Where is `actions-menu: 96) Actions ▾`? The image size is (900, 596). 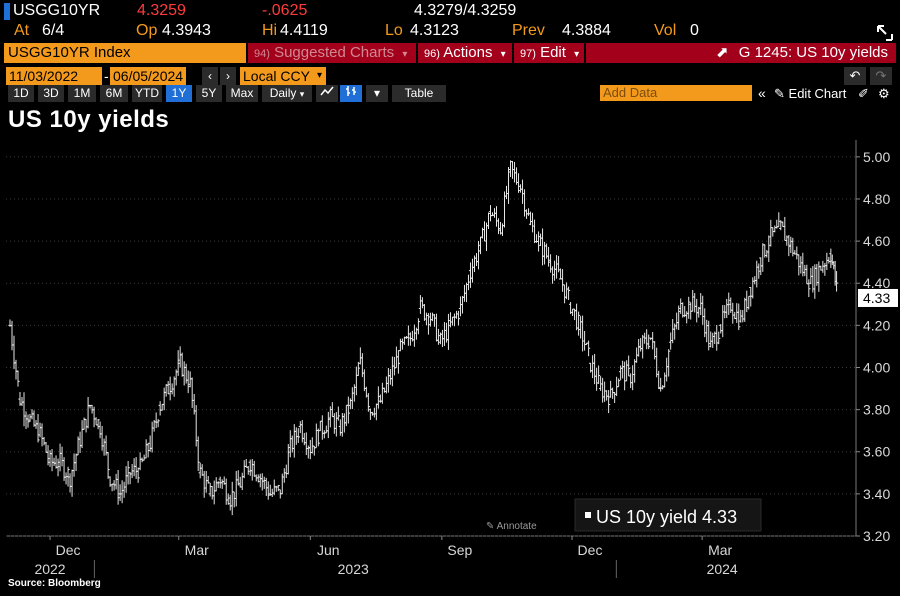 actions-menu: 96) Actions ▾ is located at coordinates (465, 53).